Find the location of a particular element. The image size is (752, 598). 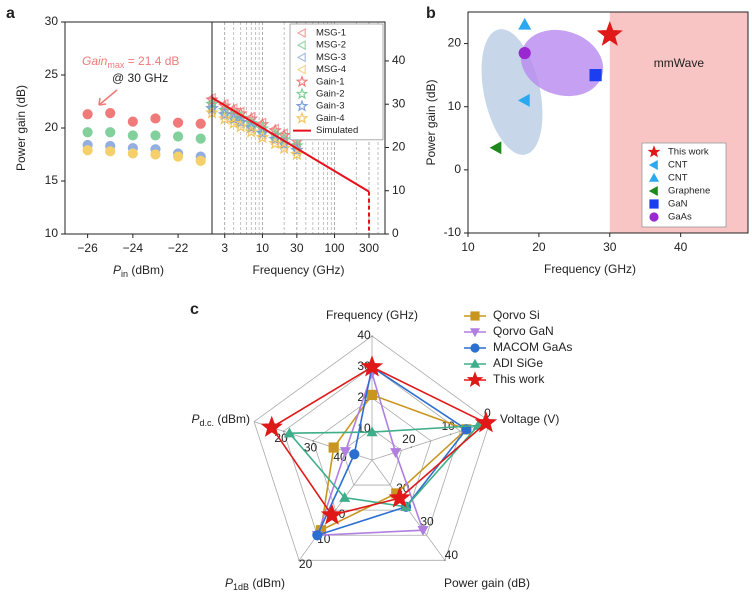

legend-label: MSG-4 is located at coordinates (331, 69).